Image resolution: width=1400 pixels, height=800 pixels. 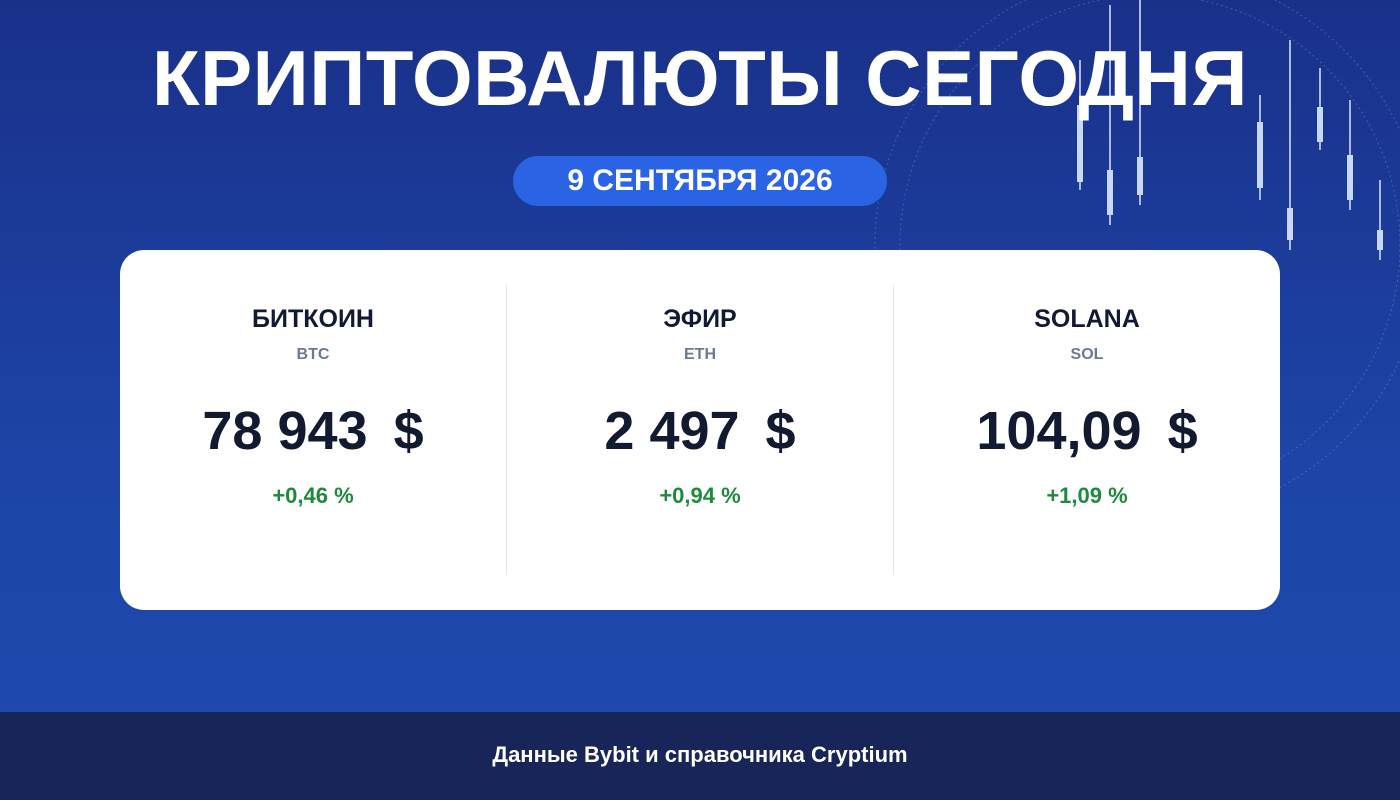 What do you see at coordinates (1087, 354) in the screenshot?
I see `coin-ticker: SOL` at bounding box center [1087, 354].